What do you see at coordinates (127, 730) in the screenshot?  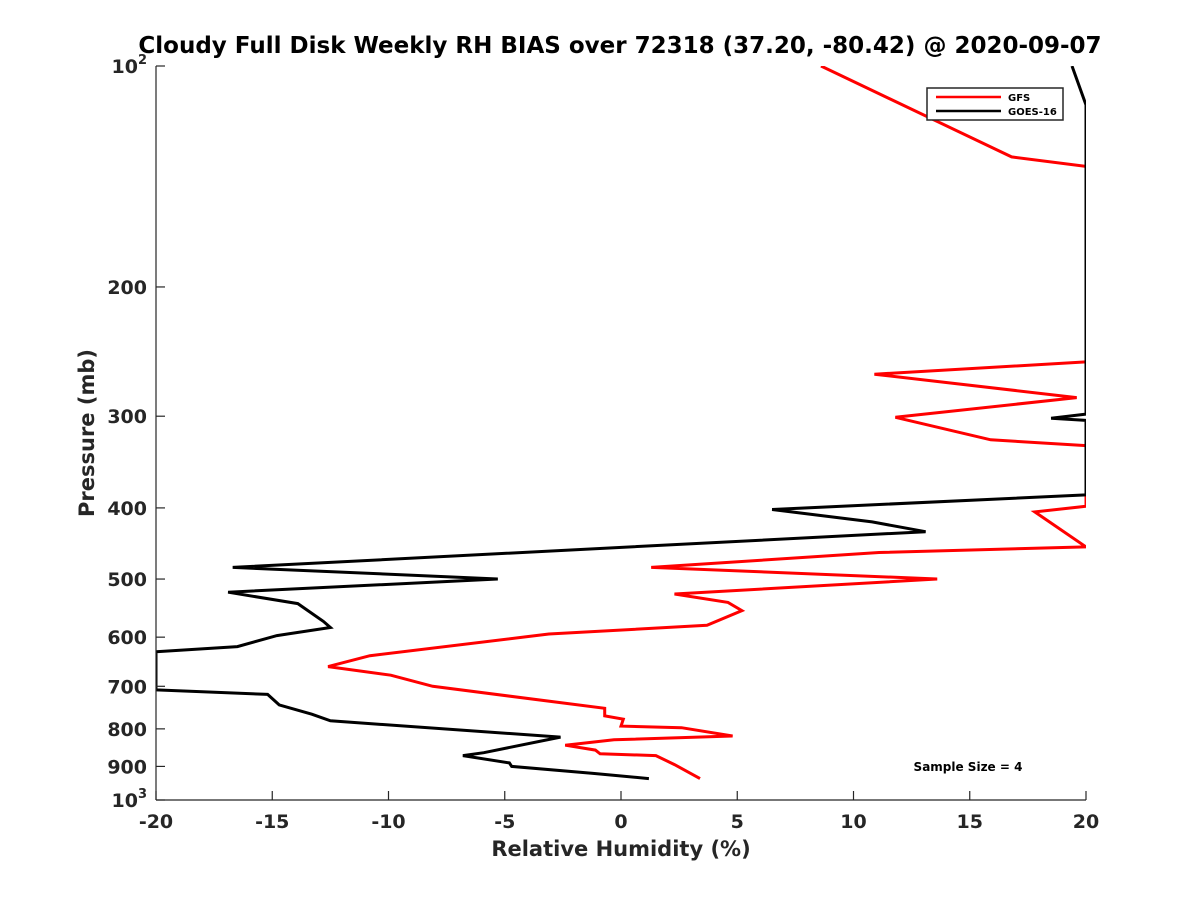 I see `y-tick-label: 800` at bounding box center [127, 730].